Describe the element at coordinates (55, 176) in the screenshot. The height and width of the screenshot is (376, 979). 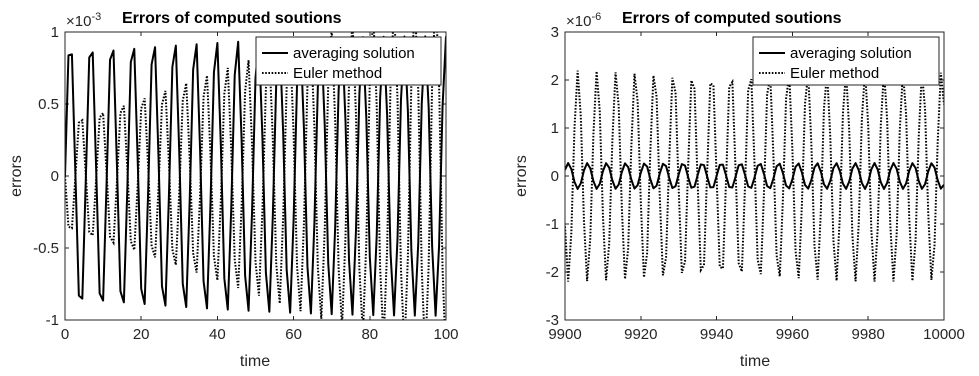
I see `chart-left-ytick-label-2: 0` at that location.